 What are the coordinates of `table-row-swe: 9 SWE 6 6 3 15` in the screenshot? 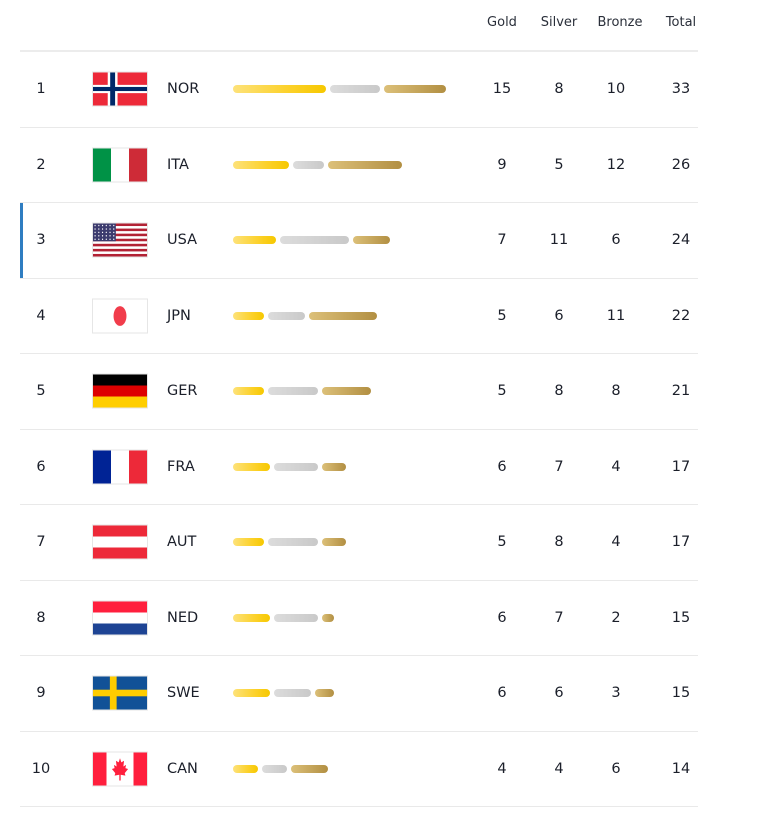 It's located at (359, 694).